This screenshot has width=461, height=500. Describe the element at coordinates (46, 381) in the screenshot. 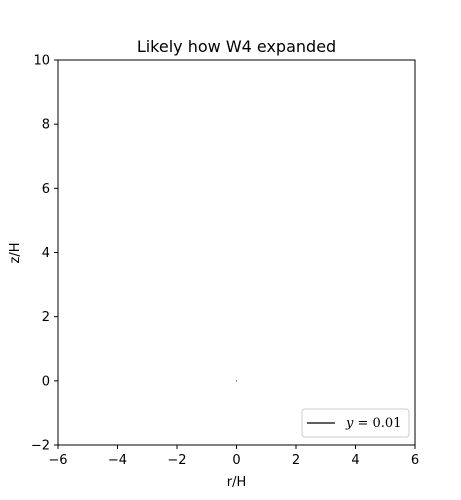

I see `y-tick-label: 0` at that location.